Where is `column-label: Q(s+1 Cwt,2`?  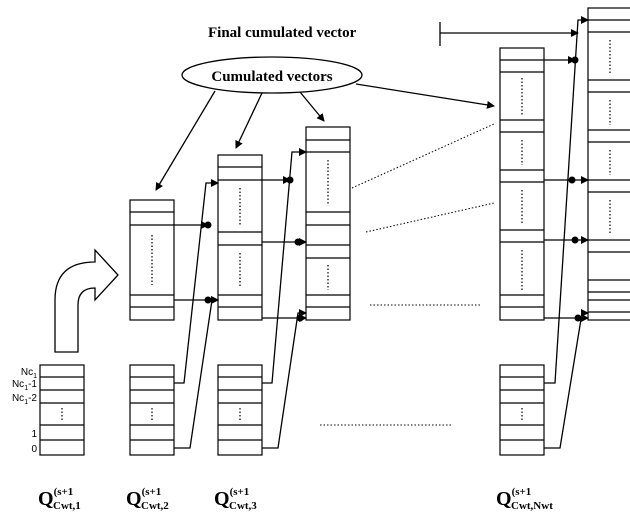 column-label: Q(s+1 Cwt,2 is located at coordinates (147, 499).